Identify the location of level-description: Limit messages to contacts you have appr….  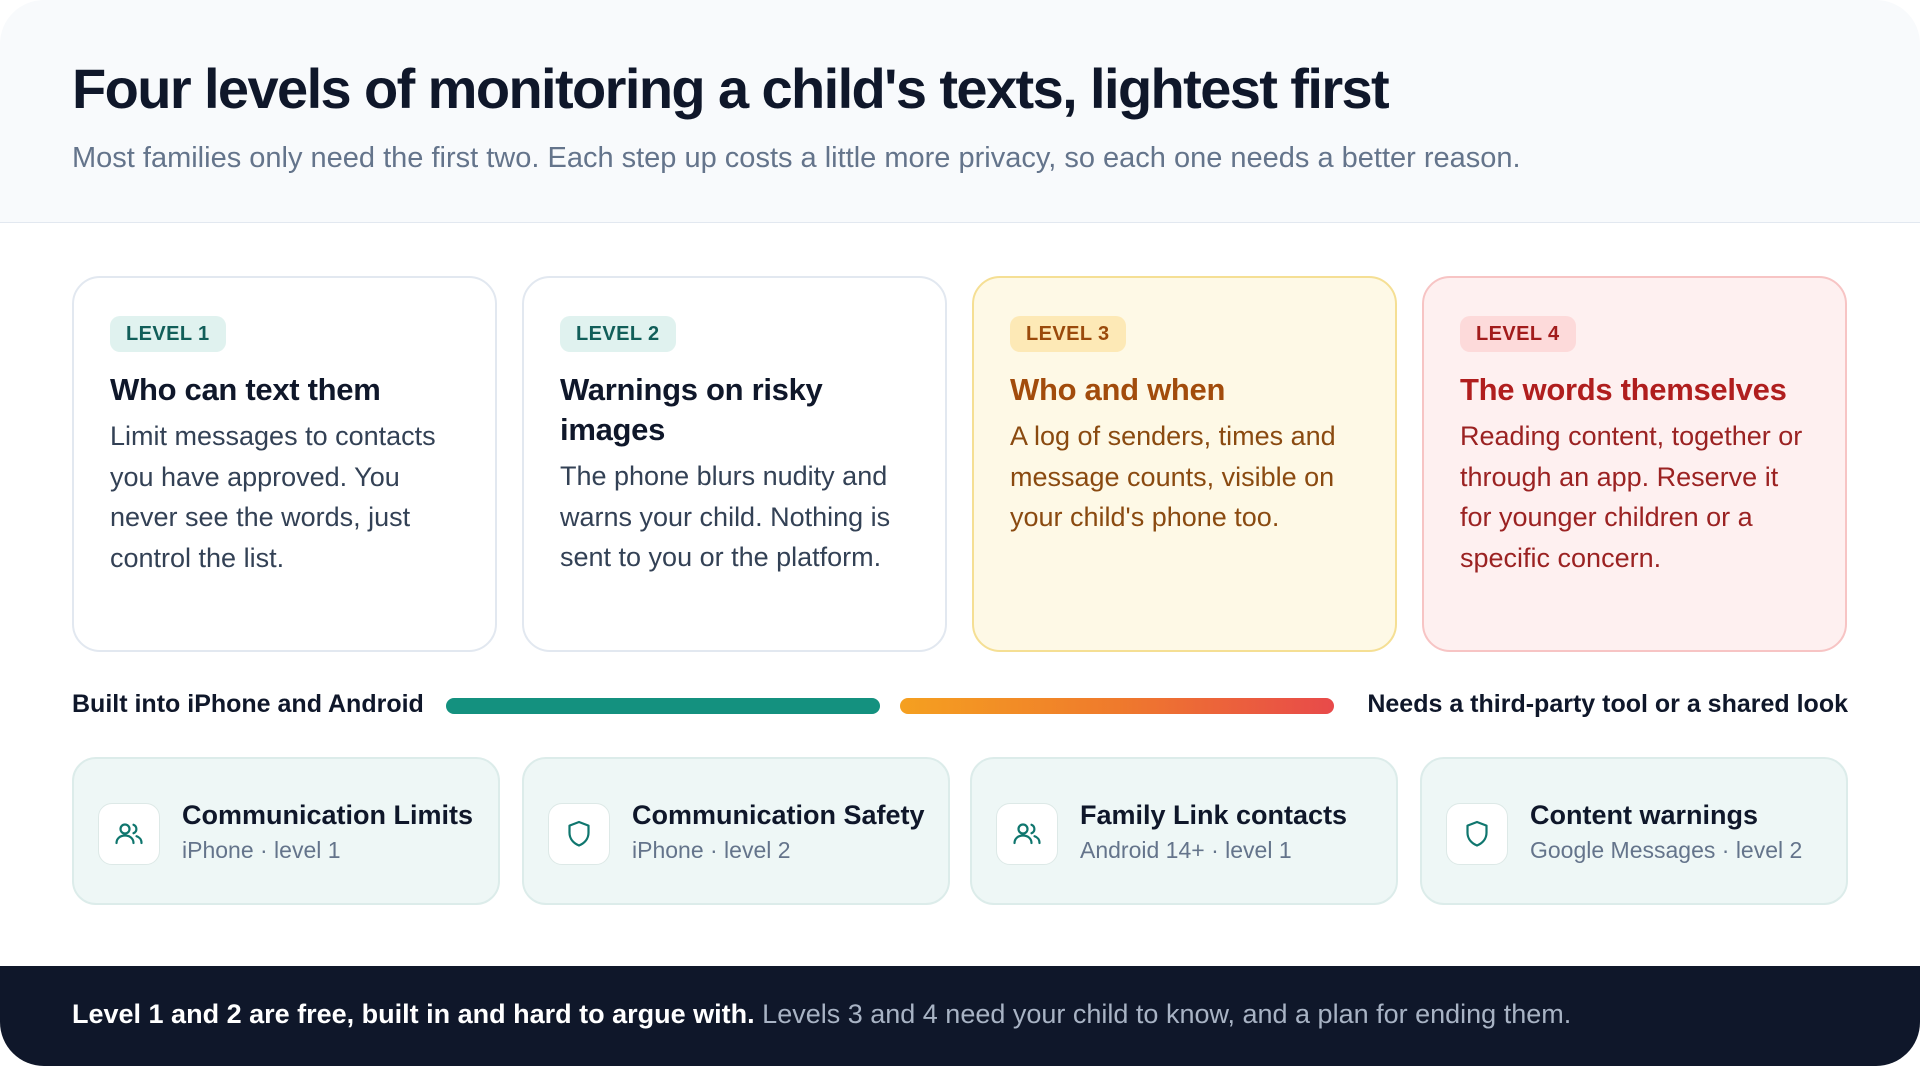
(273, 497).